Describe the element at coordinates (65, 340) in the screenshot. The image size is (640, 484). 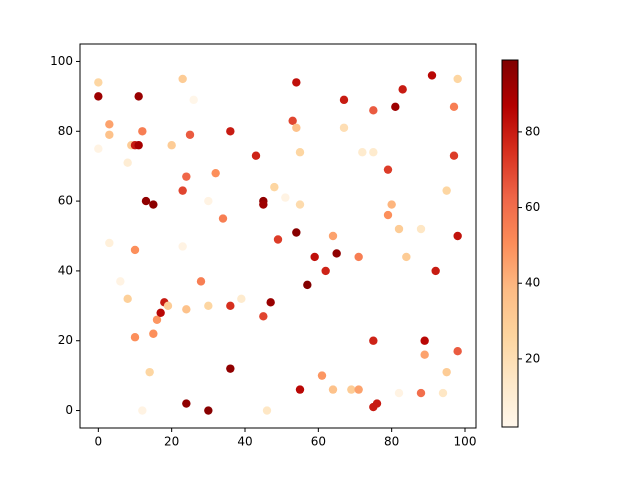
I see `y-tick-label: 20` at that location.